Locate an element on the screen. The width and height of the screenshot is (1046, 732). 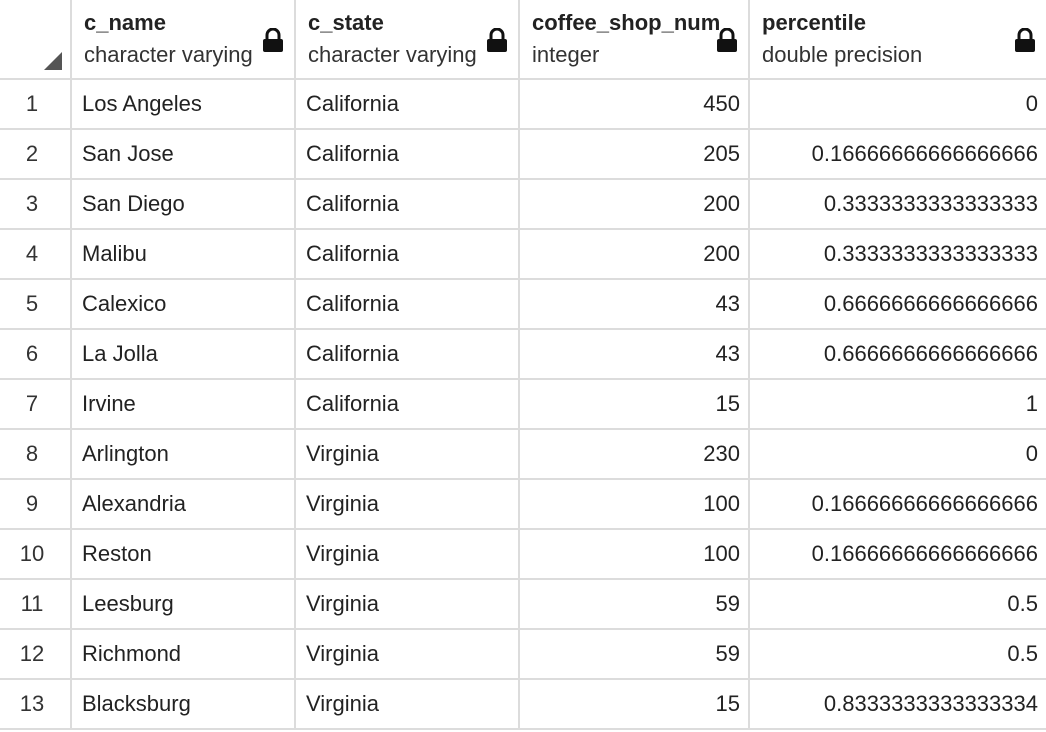
cell-percentile: 1 is located at coordinates (1031, 403).